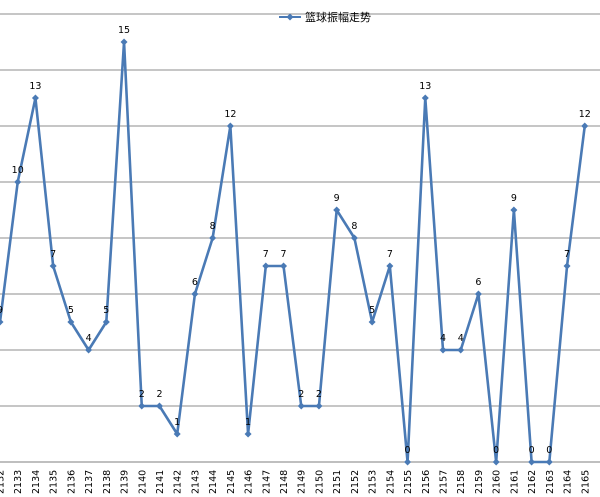 This screenshot has width=600, height=497. I want to click on x-tick-label: 2137, so click(89, 482).